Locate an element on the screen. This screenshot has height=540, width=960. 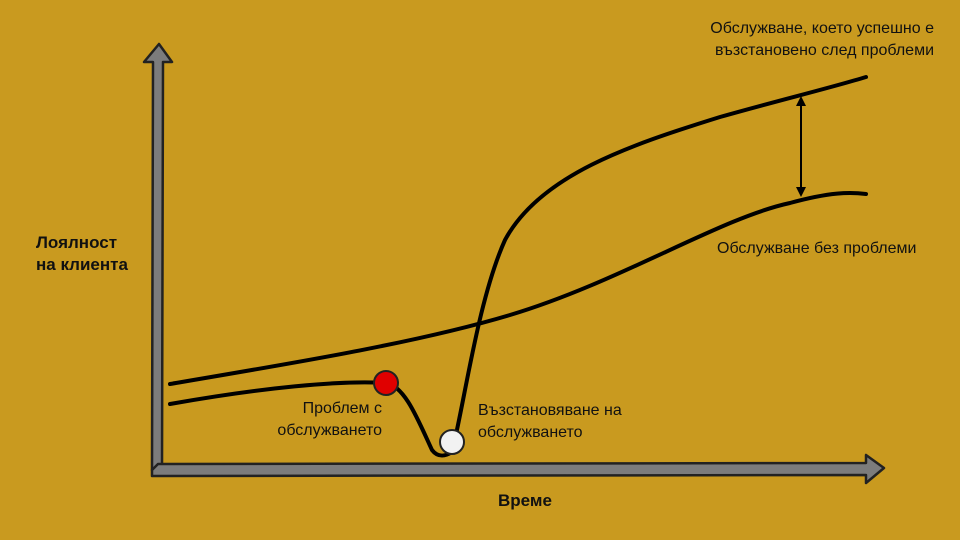
x-axis-label: Време is located at coordinates (525, 500).